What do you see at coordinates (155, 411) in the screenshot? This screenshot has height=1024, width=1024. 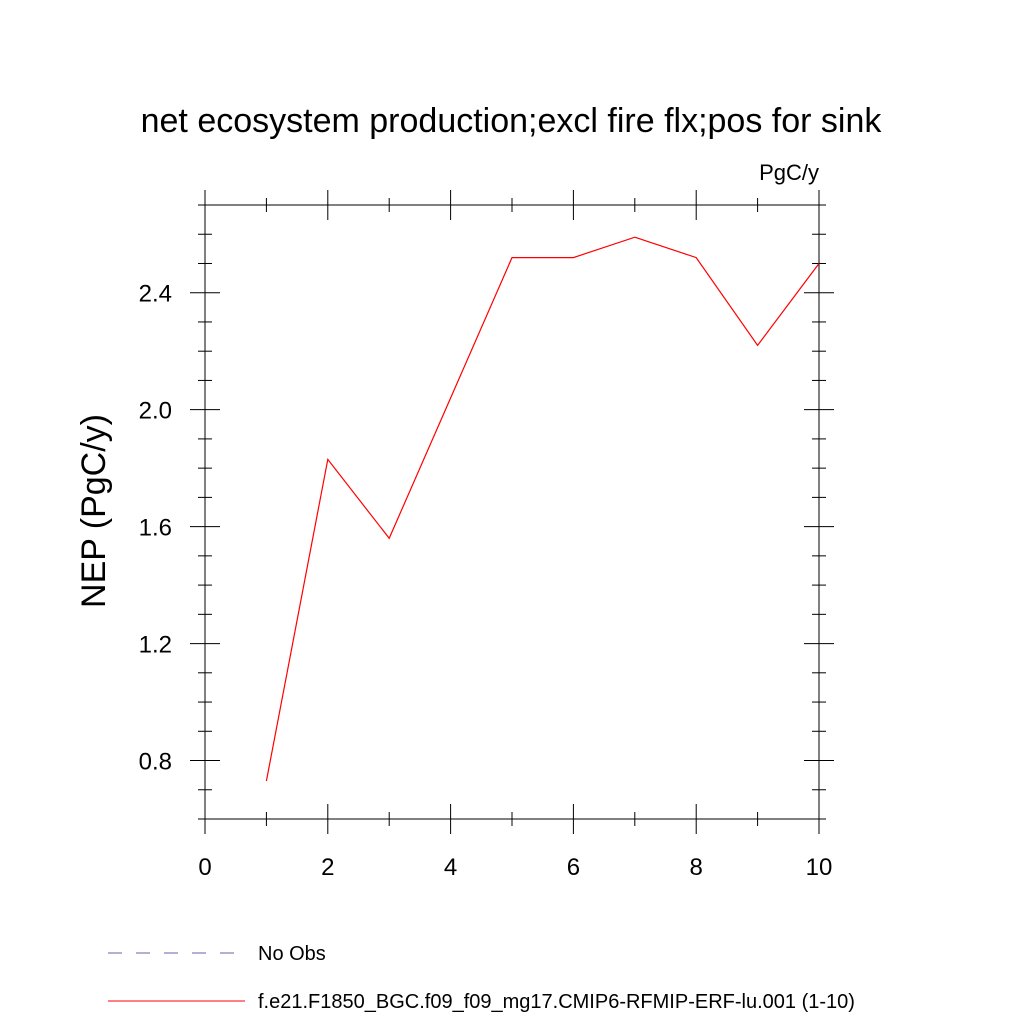 I see `y-tick-label: 2.0` at bounding box center [155, 411].